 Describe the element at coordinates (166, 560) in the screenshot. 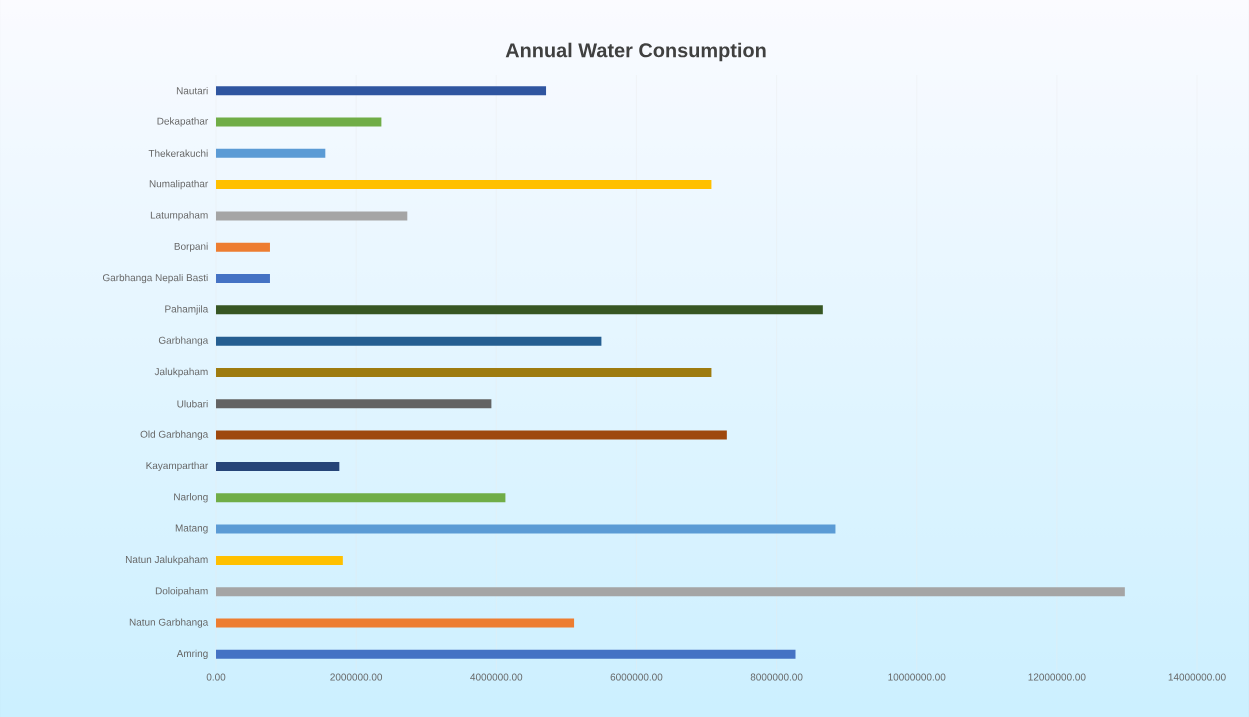

I see `y-tick-label: Natun Jalukpaham` at that location.